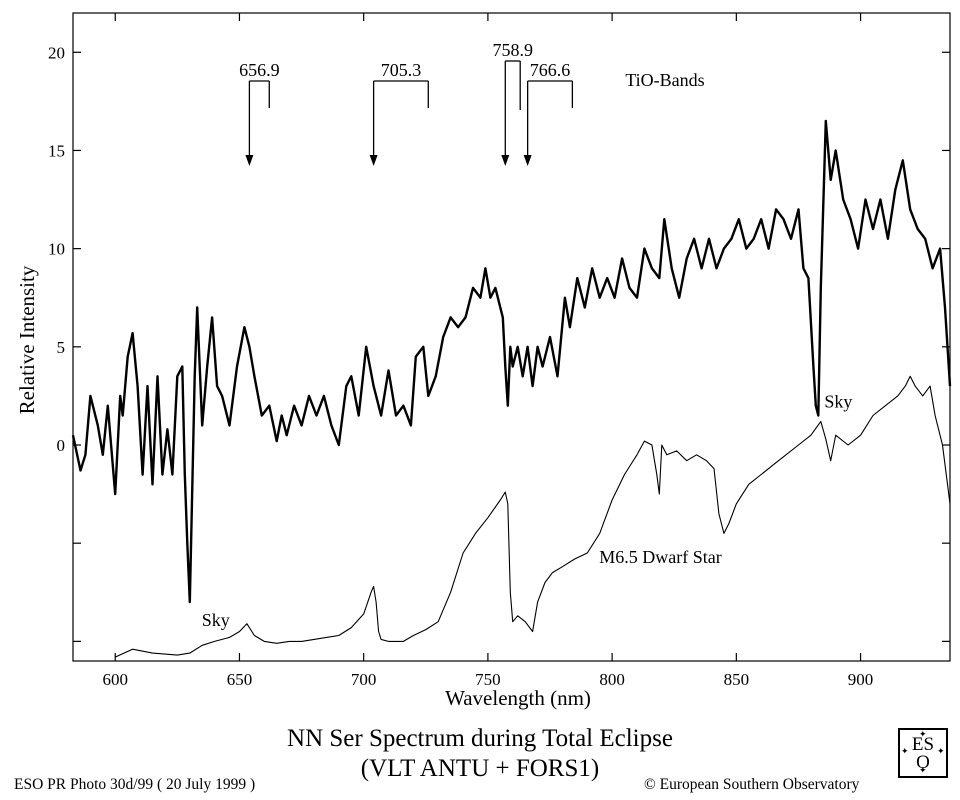  Describe the element at coordinates (512, 50) in the screenshot. I see `tio-band-wavelength: 758.9` at that location.